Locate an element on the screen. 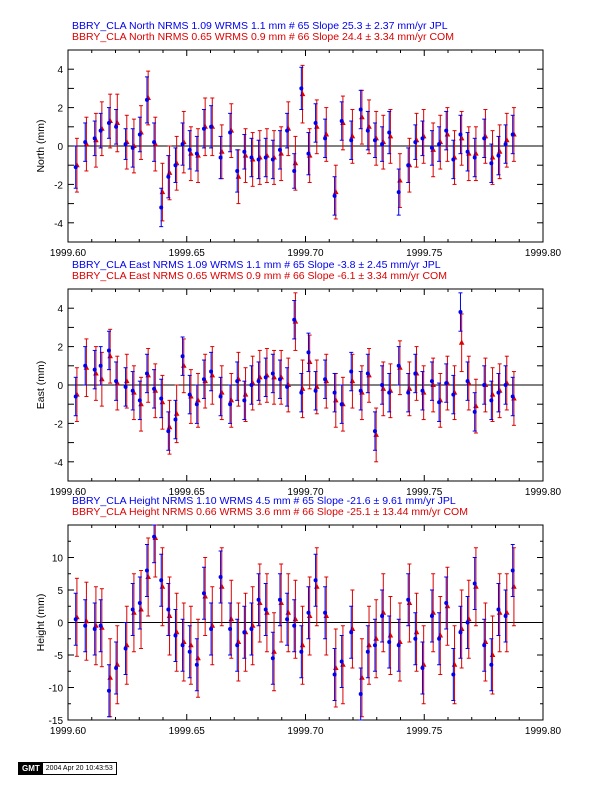 The height and width of the screenshot is (792, 612). y-tick-label: -2 is located at coordinates (58, 424).